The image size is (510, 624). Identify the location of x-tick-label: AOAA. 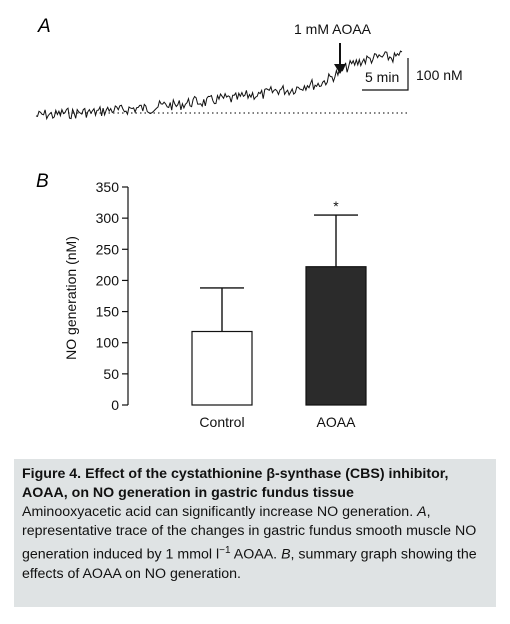
(337, 422).